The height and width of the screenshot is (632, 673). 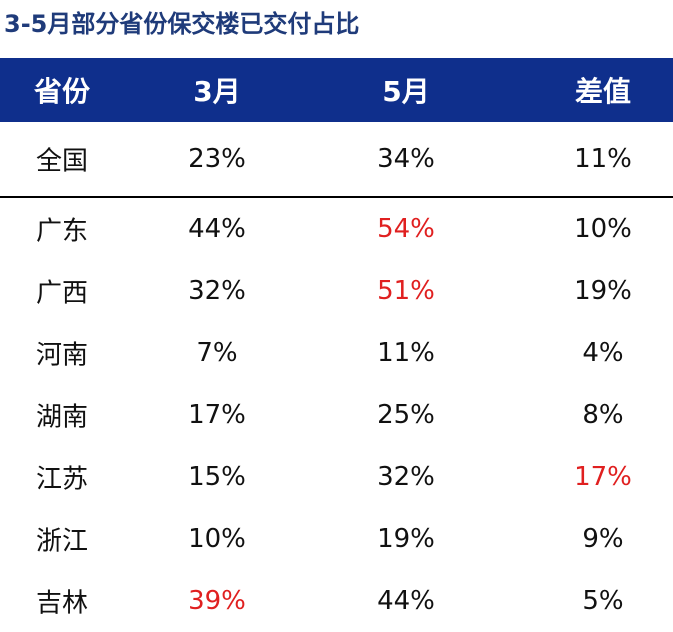 I want to click on table-header: 省份 3月 5月 差值, so click(x=336, y=90).